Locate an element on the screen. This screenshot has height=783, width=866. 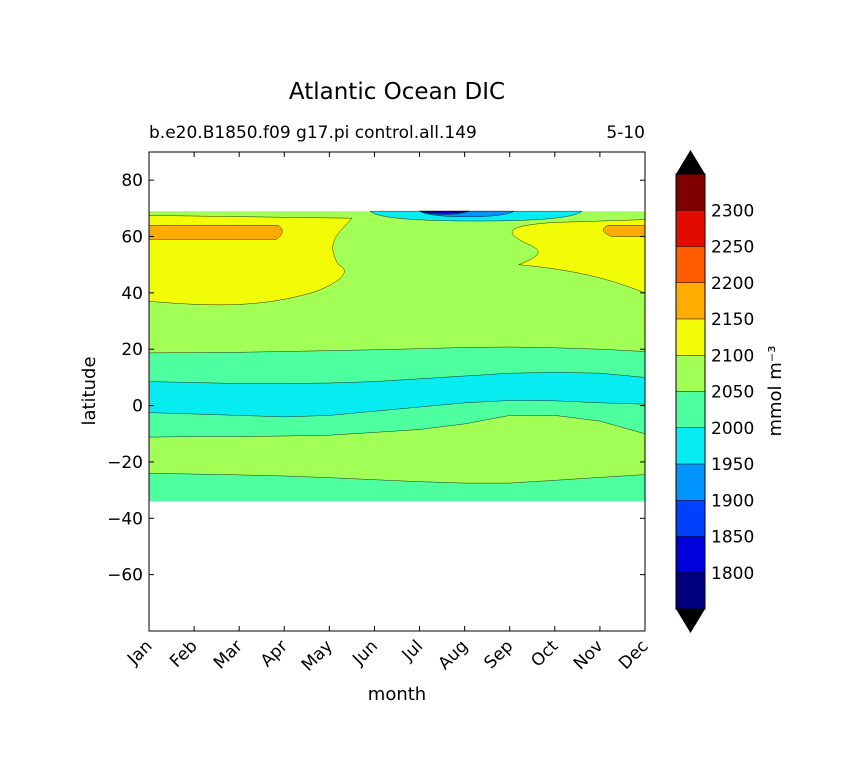
x-tick-label-nov: Nov is located at coordinates (589, 655).